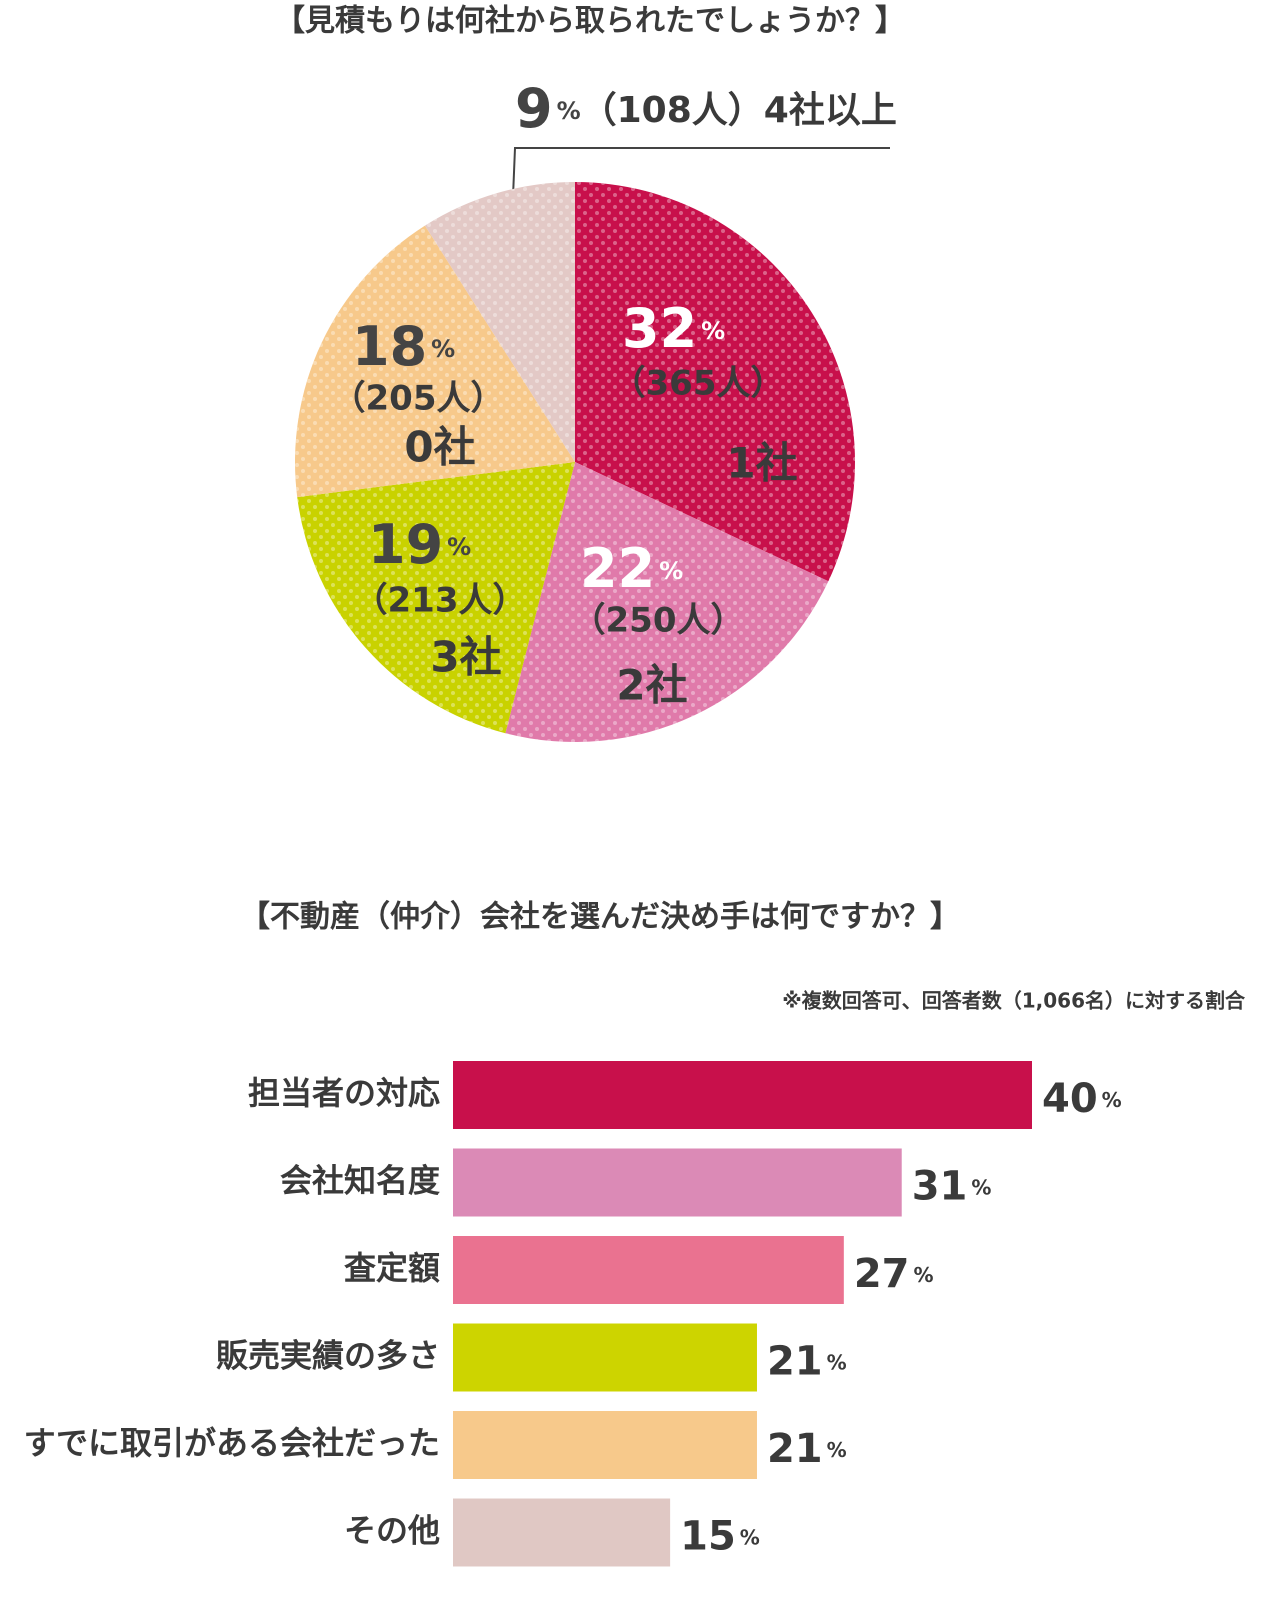 This screenshot has height=1606, width=1264. What do you see at coordinates (672, 110) in the screenshot?
I see `pie-count-label: （108人）` at bounding box center [672, 110].